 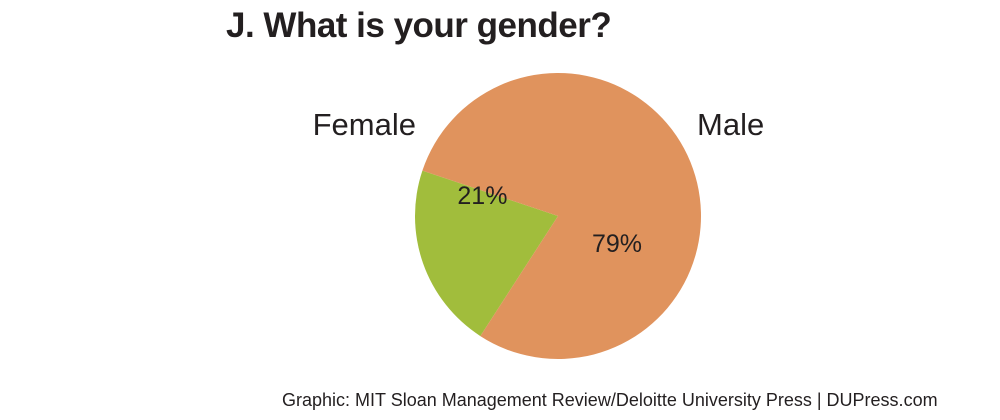 What do you see at coordinates (419, 25) in the screenshot?
I see `chart-title: J. What is your gender?` at bounding box center [419, 25].